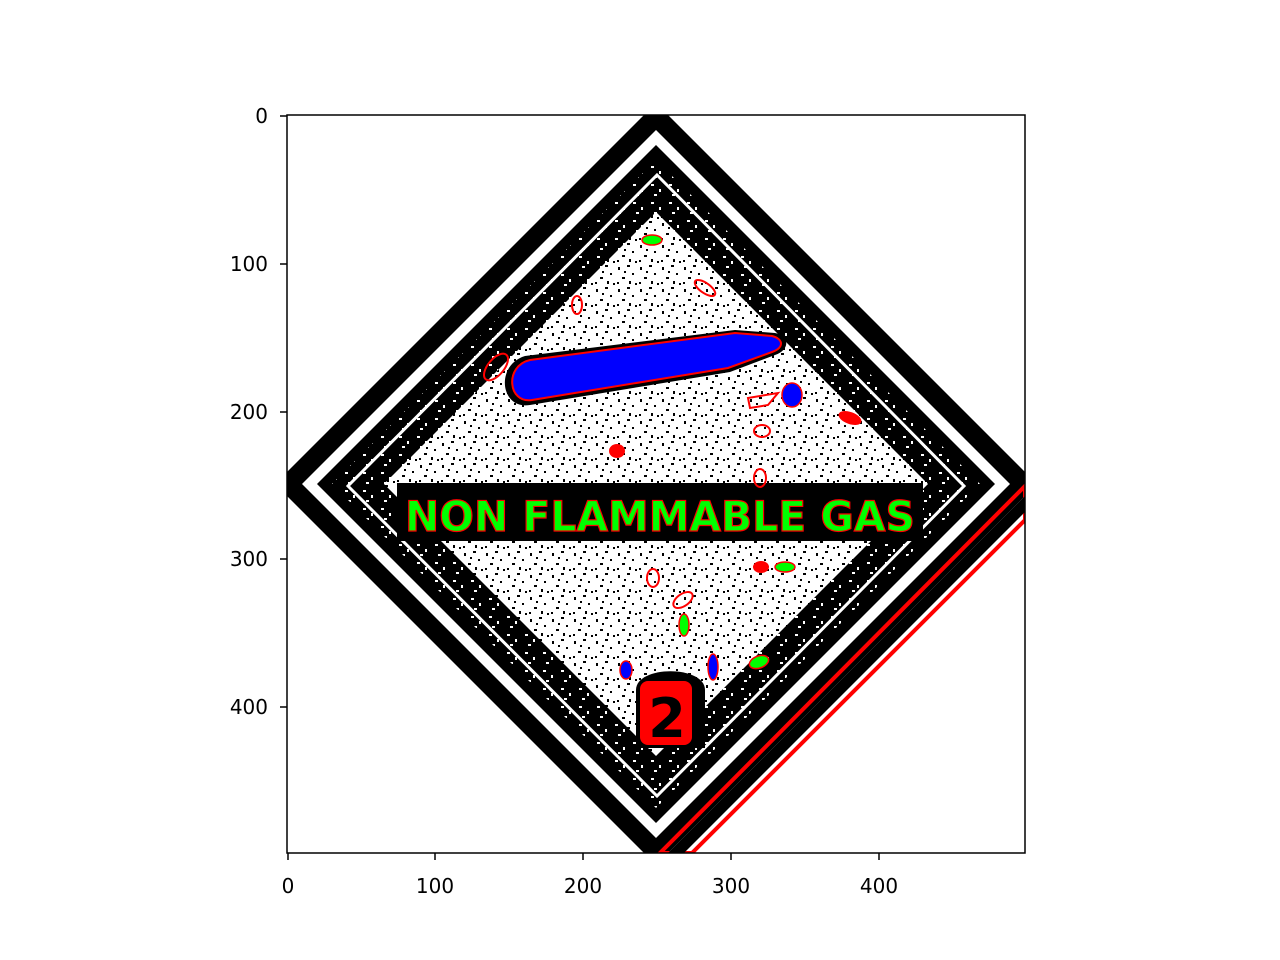  I want to click on y-tick-label: 100, so click(249, 264).